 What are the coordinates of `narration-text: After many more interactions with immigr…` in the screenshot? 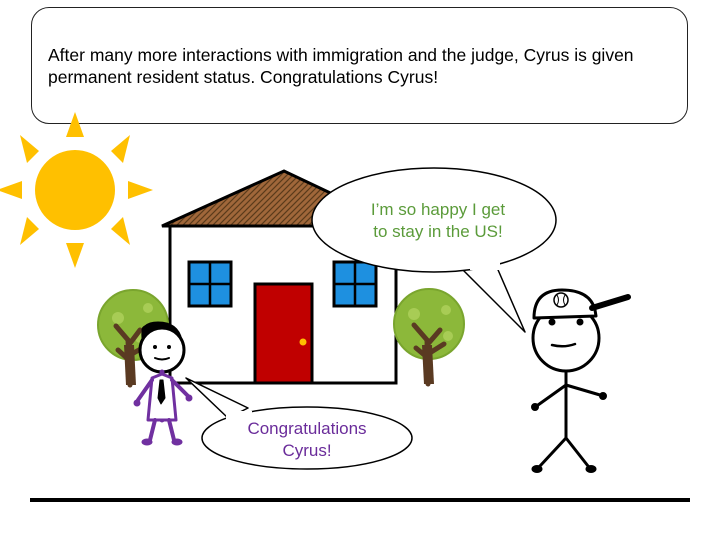 It's located at (341, 66).